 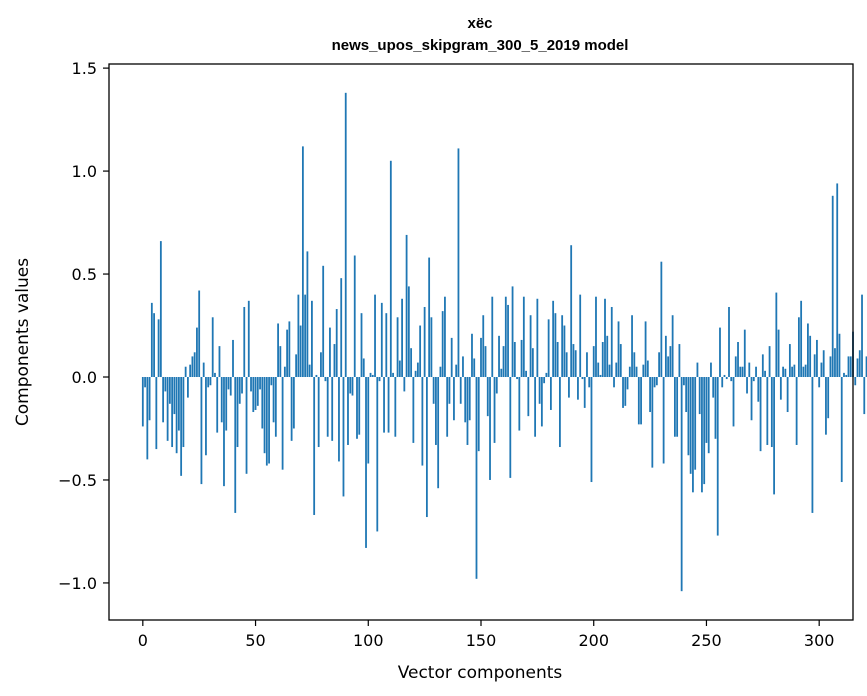 I want to click on y-tick-label: −0.5, so click(x=77, y=480).